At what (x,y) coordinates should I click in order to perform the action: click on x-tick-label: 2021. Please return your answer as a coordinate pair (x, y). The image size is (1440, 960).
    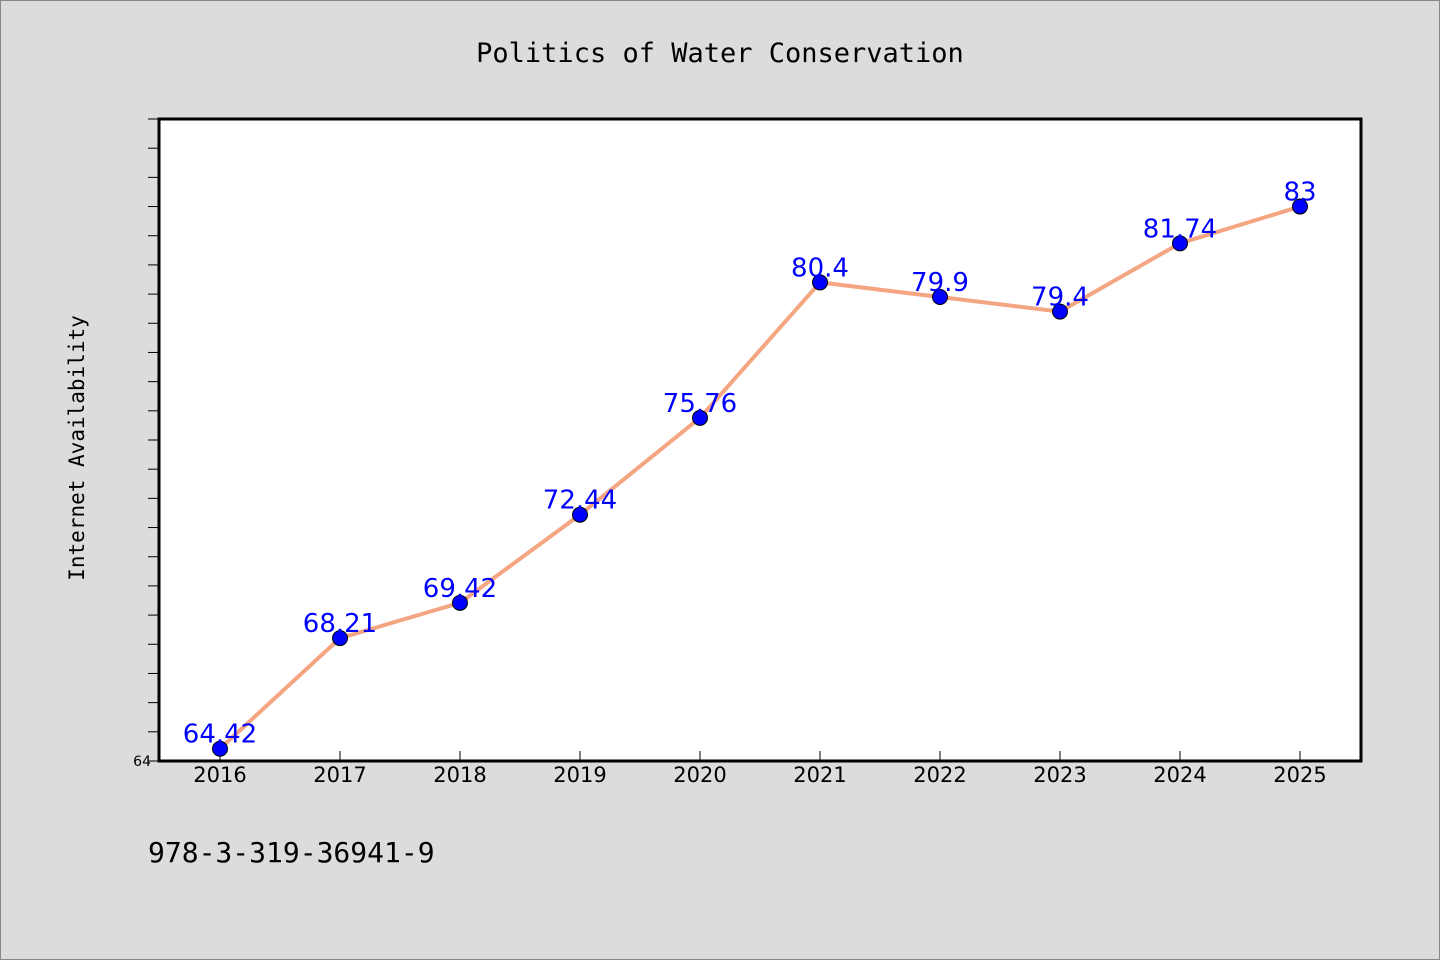
    Looking at the image, I should click on (819, 775).